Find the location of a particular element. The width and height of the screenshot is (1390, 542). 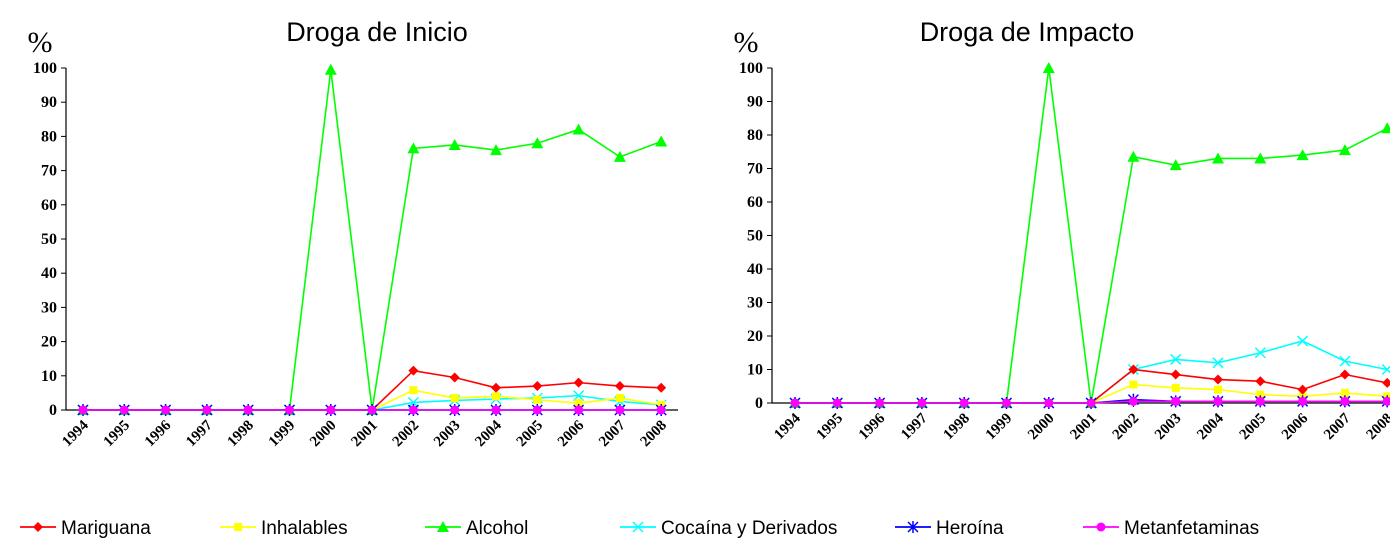

y-tick-label: 80 is located at coordinates (49, 136).